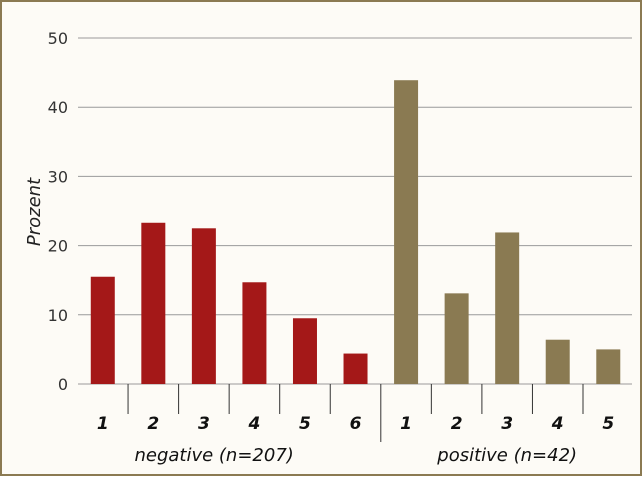  I want to click on y-tick-label: 40, so click(58, 107).